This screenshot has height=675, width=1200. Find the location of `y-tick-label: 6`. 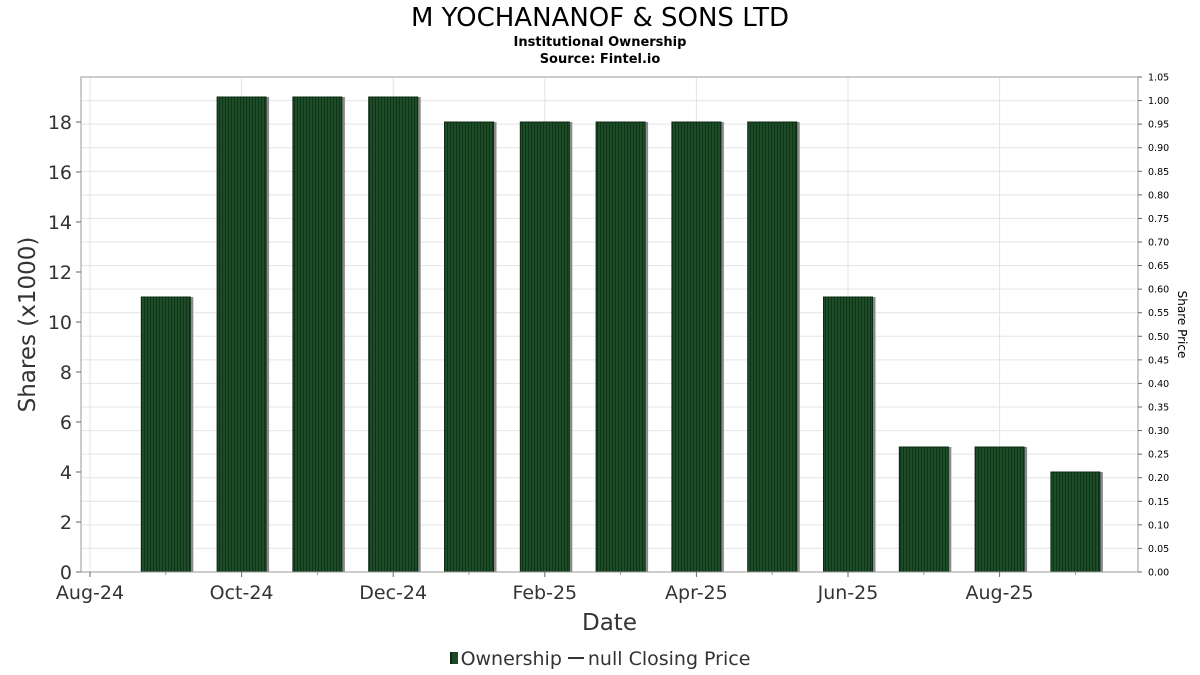

y-tick-label: 6 is located at coordinates (66, 423).